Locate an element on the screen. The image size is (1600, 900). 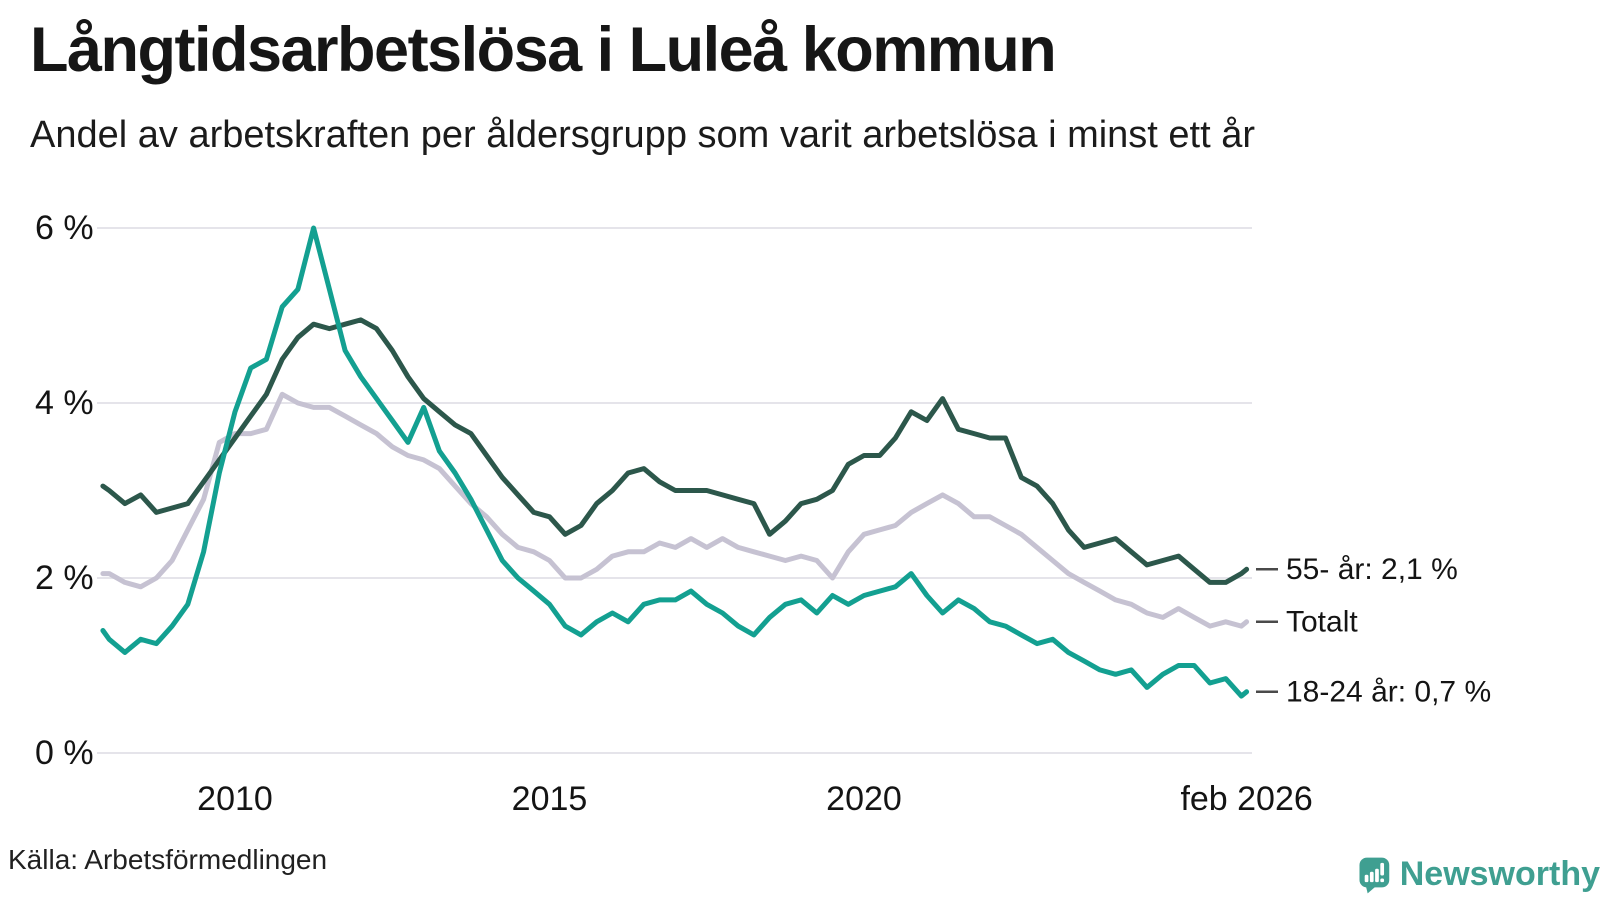
annotation-label-55plus: 55- år: 2,1 % is located at coordinates (1372, 569).